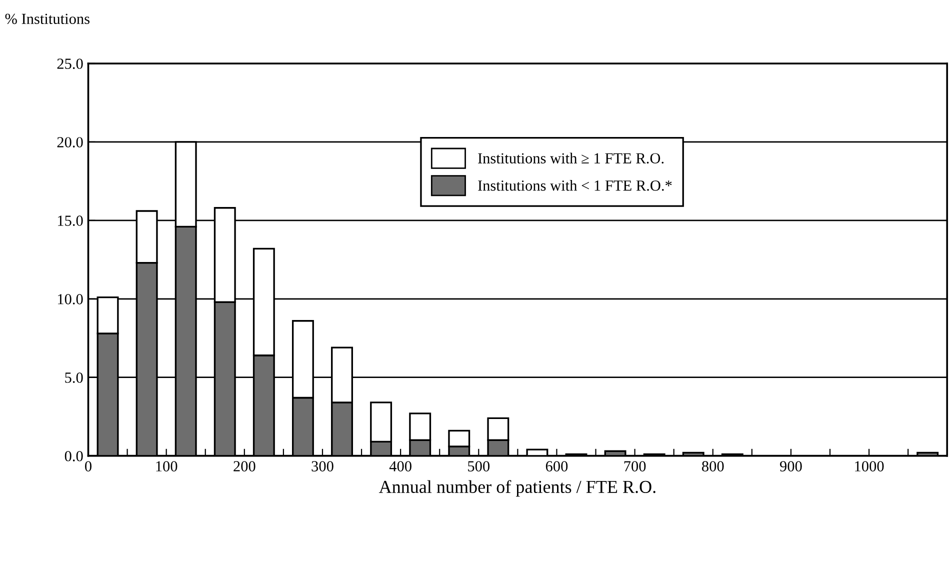  What do you see at coordinates (791, 466) in the screenshot?
I see `x-tick-label: 900` at bounding box center [791, 466].